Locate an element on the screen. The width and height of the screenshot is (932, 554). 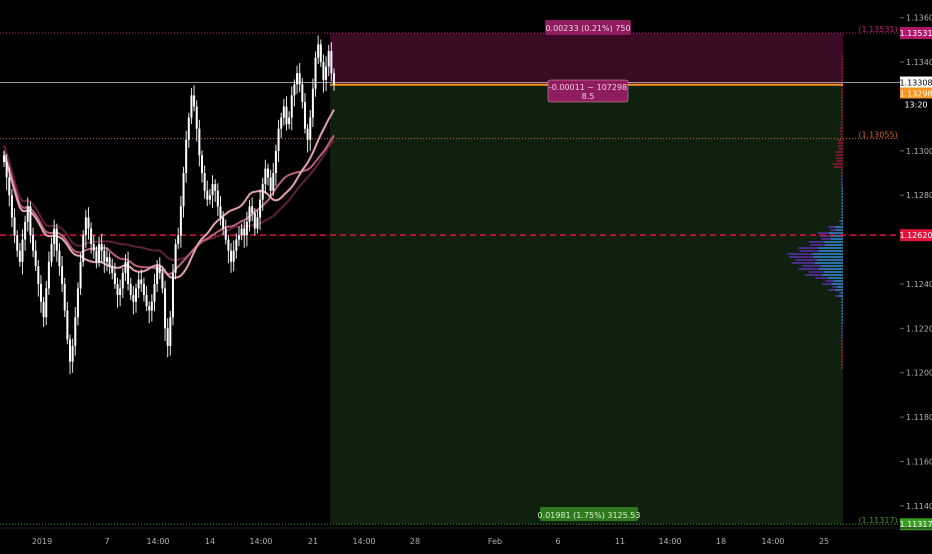
risk-zone is located at coordinates (586, 59).